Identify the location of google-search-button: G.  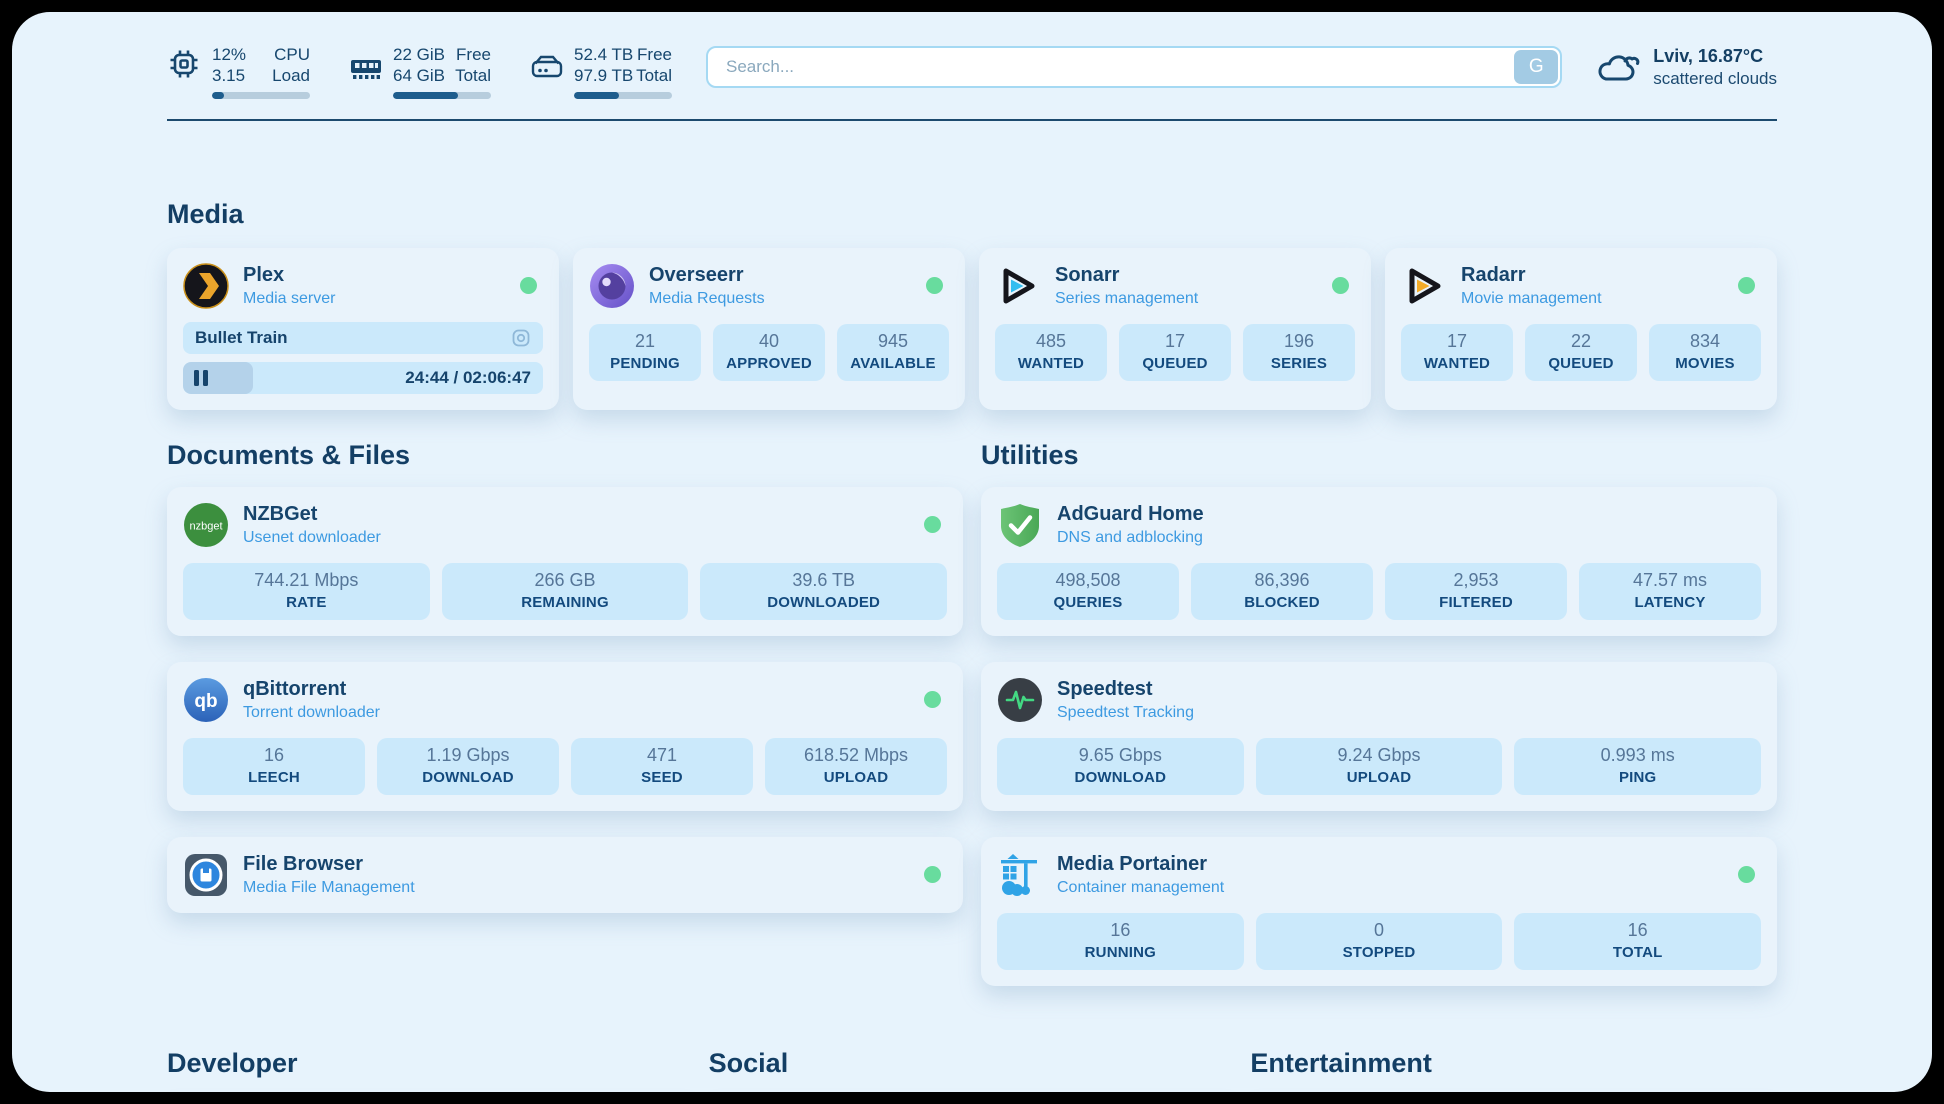
(1536, 67).